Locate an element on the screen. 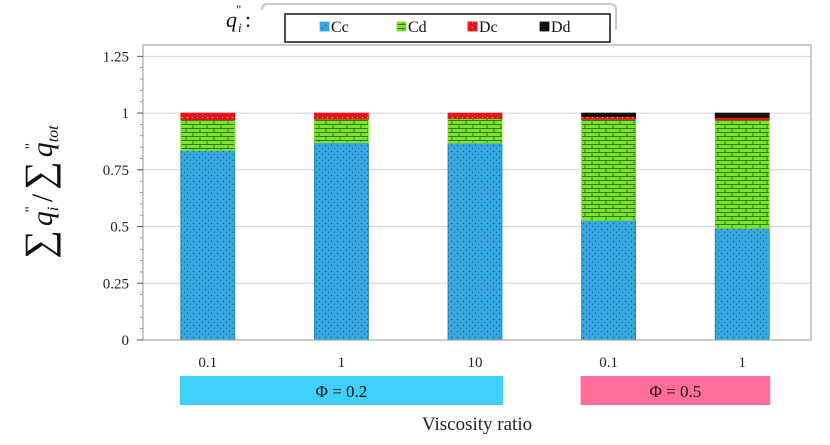  y-axis: 0 0.25 0.5 0.75 1 1.25 is located at coordinates (123, 199).